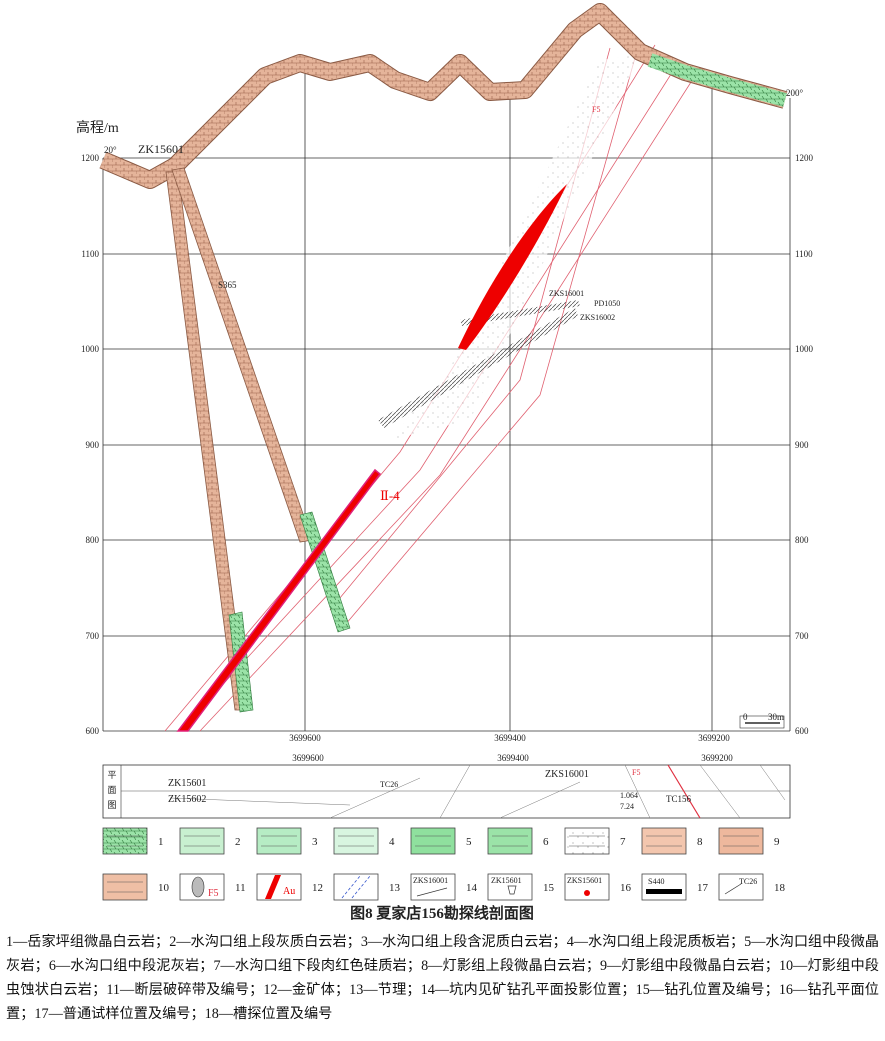  Describe the element at coordinates (241, 662) in the screenshot. I see `borehole-green` at that location.